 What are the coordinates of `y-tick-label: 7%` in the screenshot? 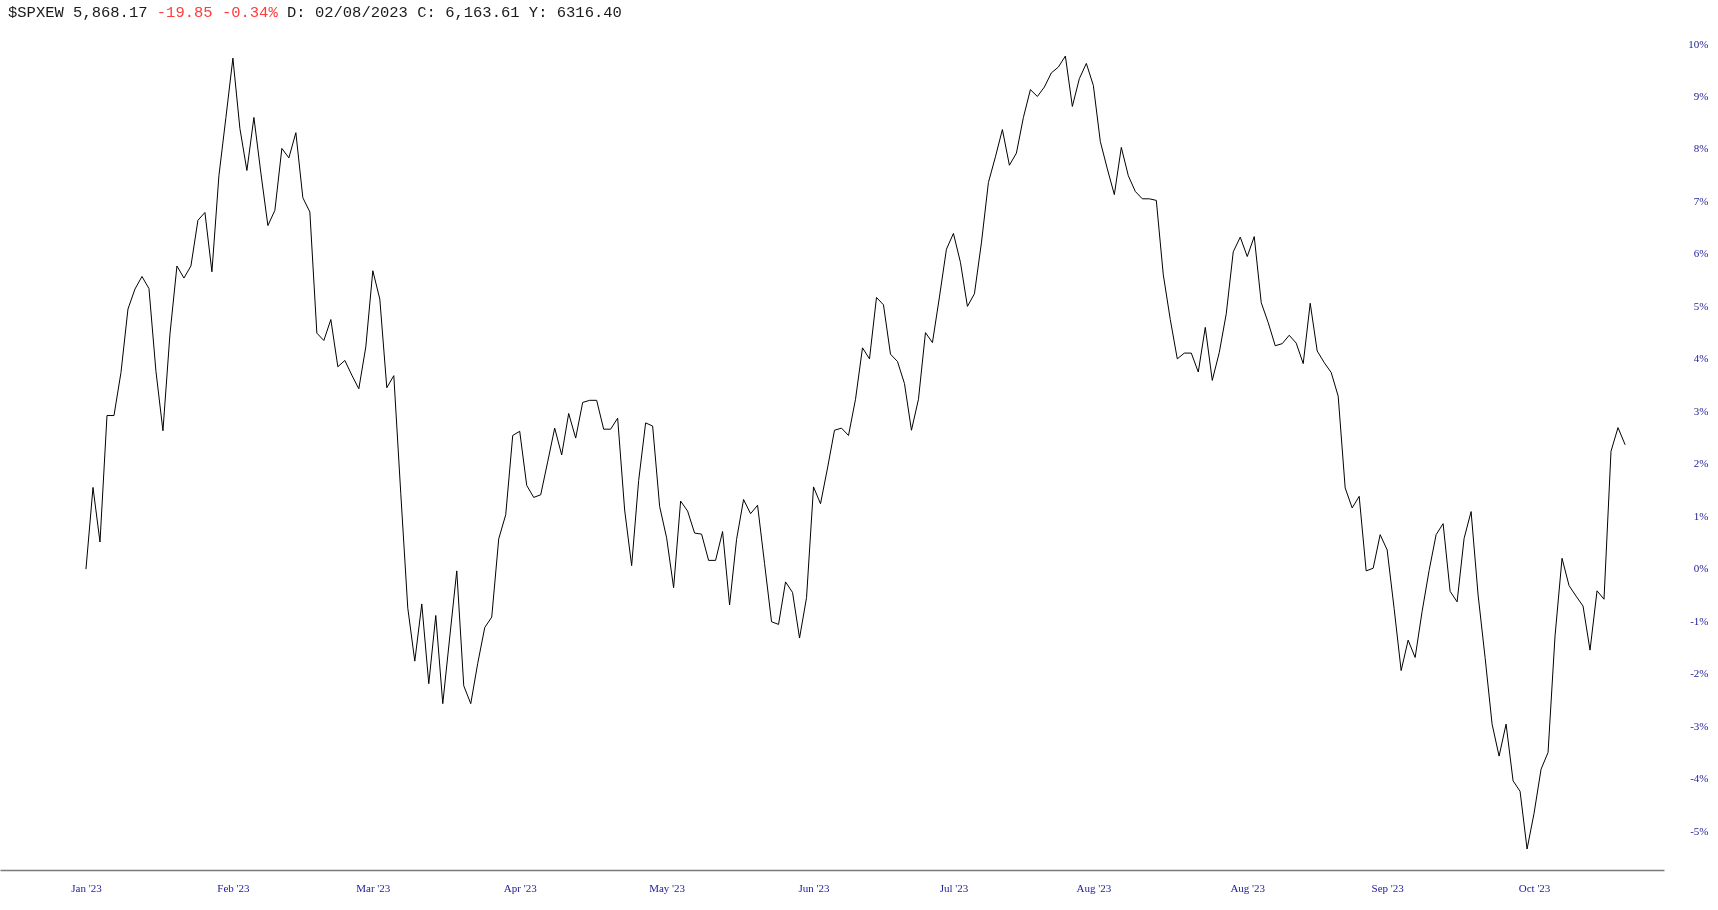 It's located at (1701, 200).